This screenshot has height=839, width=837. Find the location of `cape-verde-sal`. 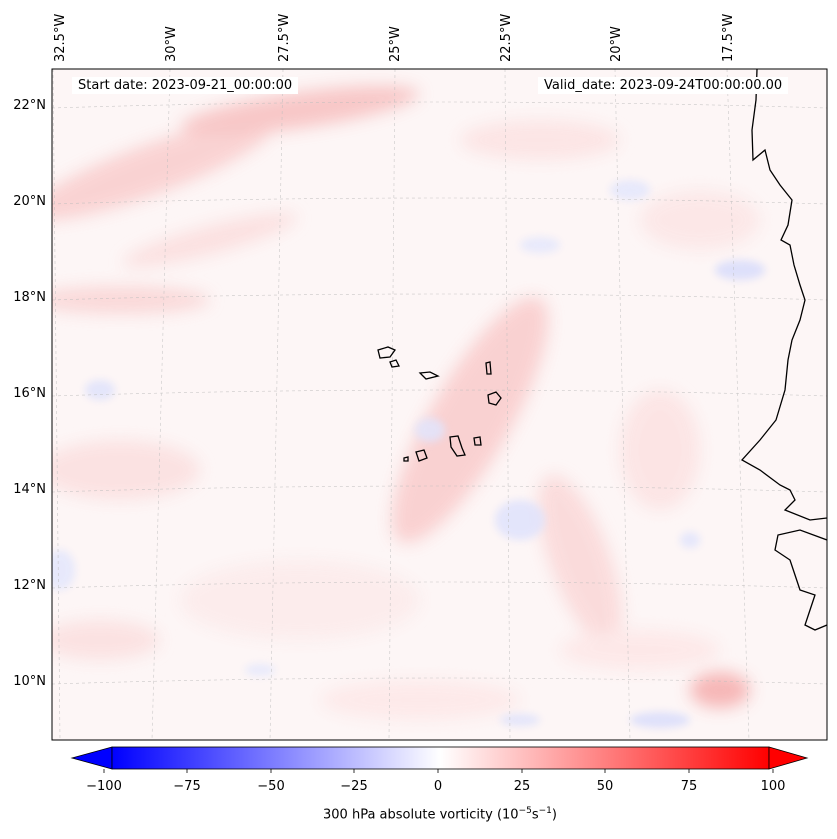

cape-verde-sal is located at coordinates (488, 368).